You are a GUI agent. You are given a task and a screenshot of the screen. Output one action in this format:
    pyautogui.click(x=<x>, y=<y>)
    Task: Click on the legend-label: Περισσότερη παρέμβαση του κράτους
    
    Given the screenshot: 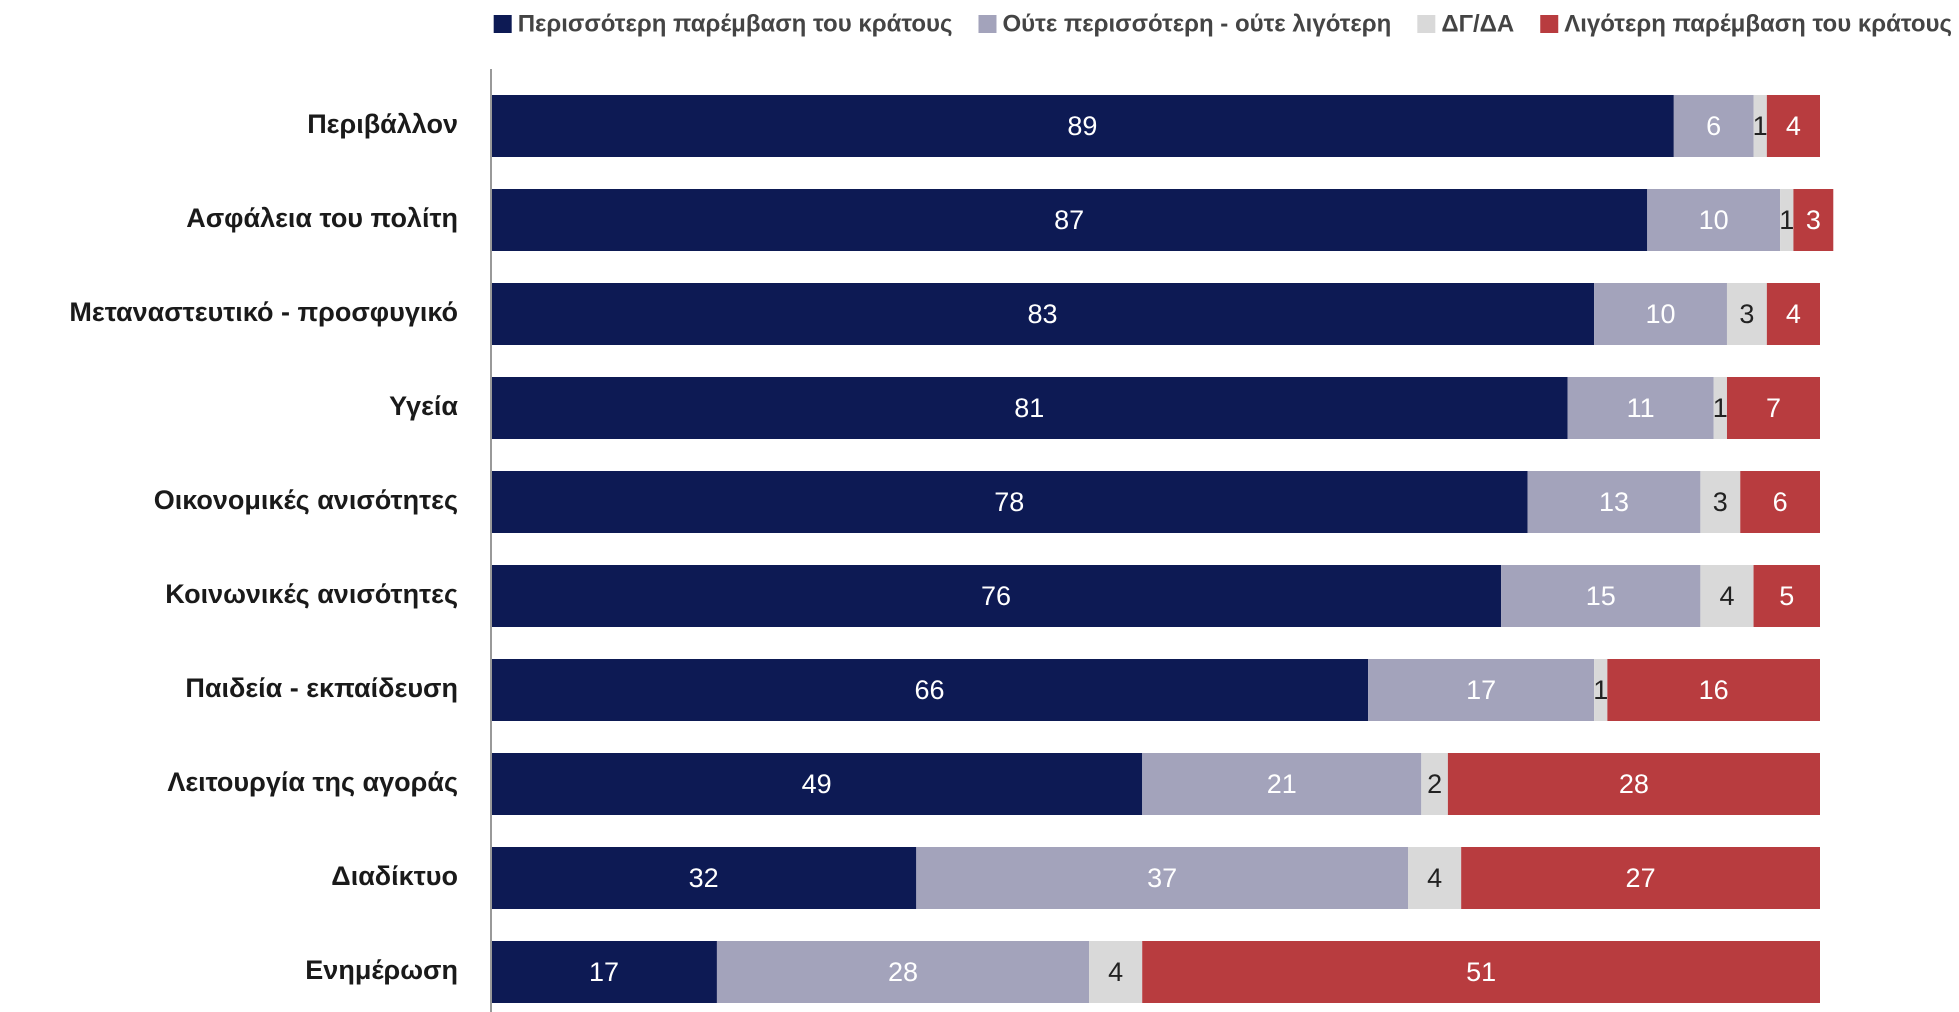 What is the action you would take?
    pyautogui.click(x=735, y=23)
    